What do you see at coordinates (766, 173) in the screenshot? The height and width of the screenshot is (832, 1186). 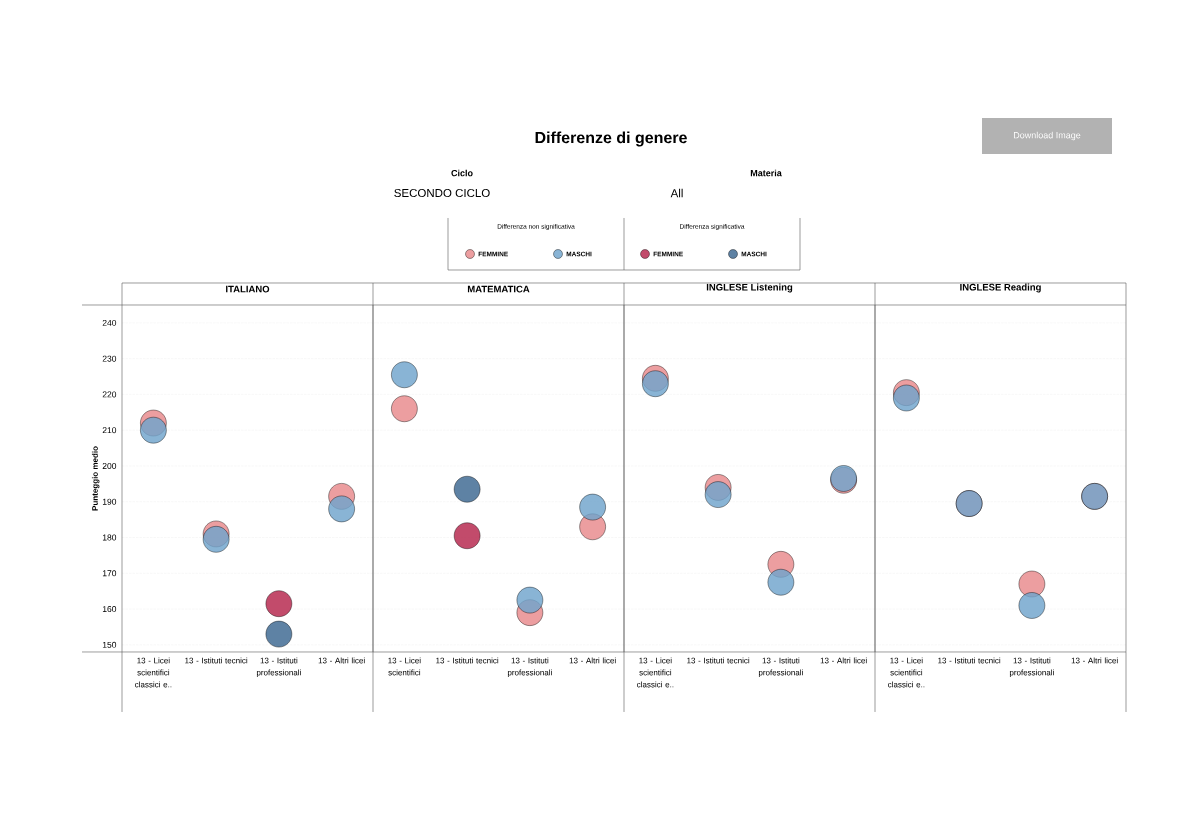 I see `text: Materia` at bounding box center [766, 173].